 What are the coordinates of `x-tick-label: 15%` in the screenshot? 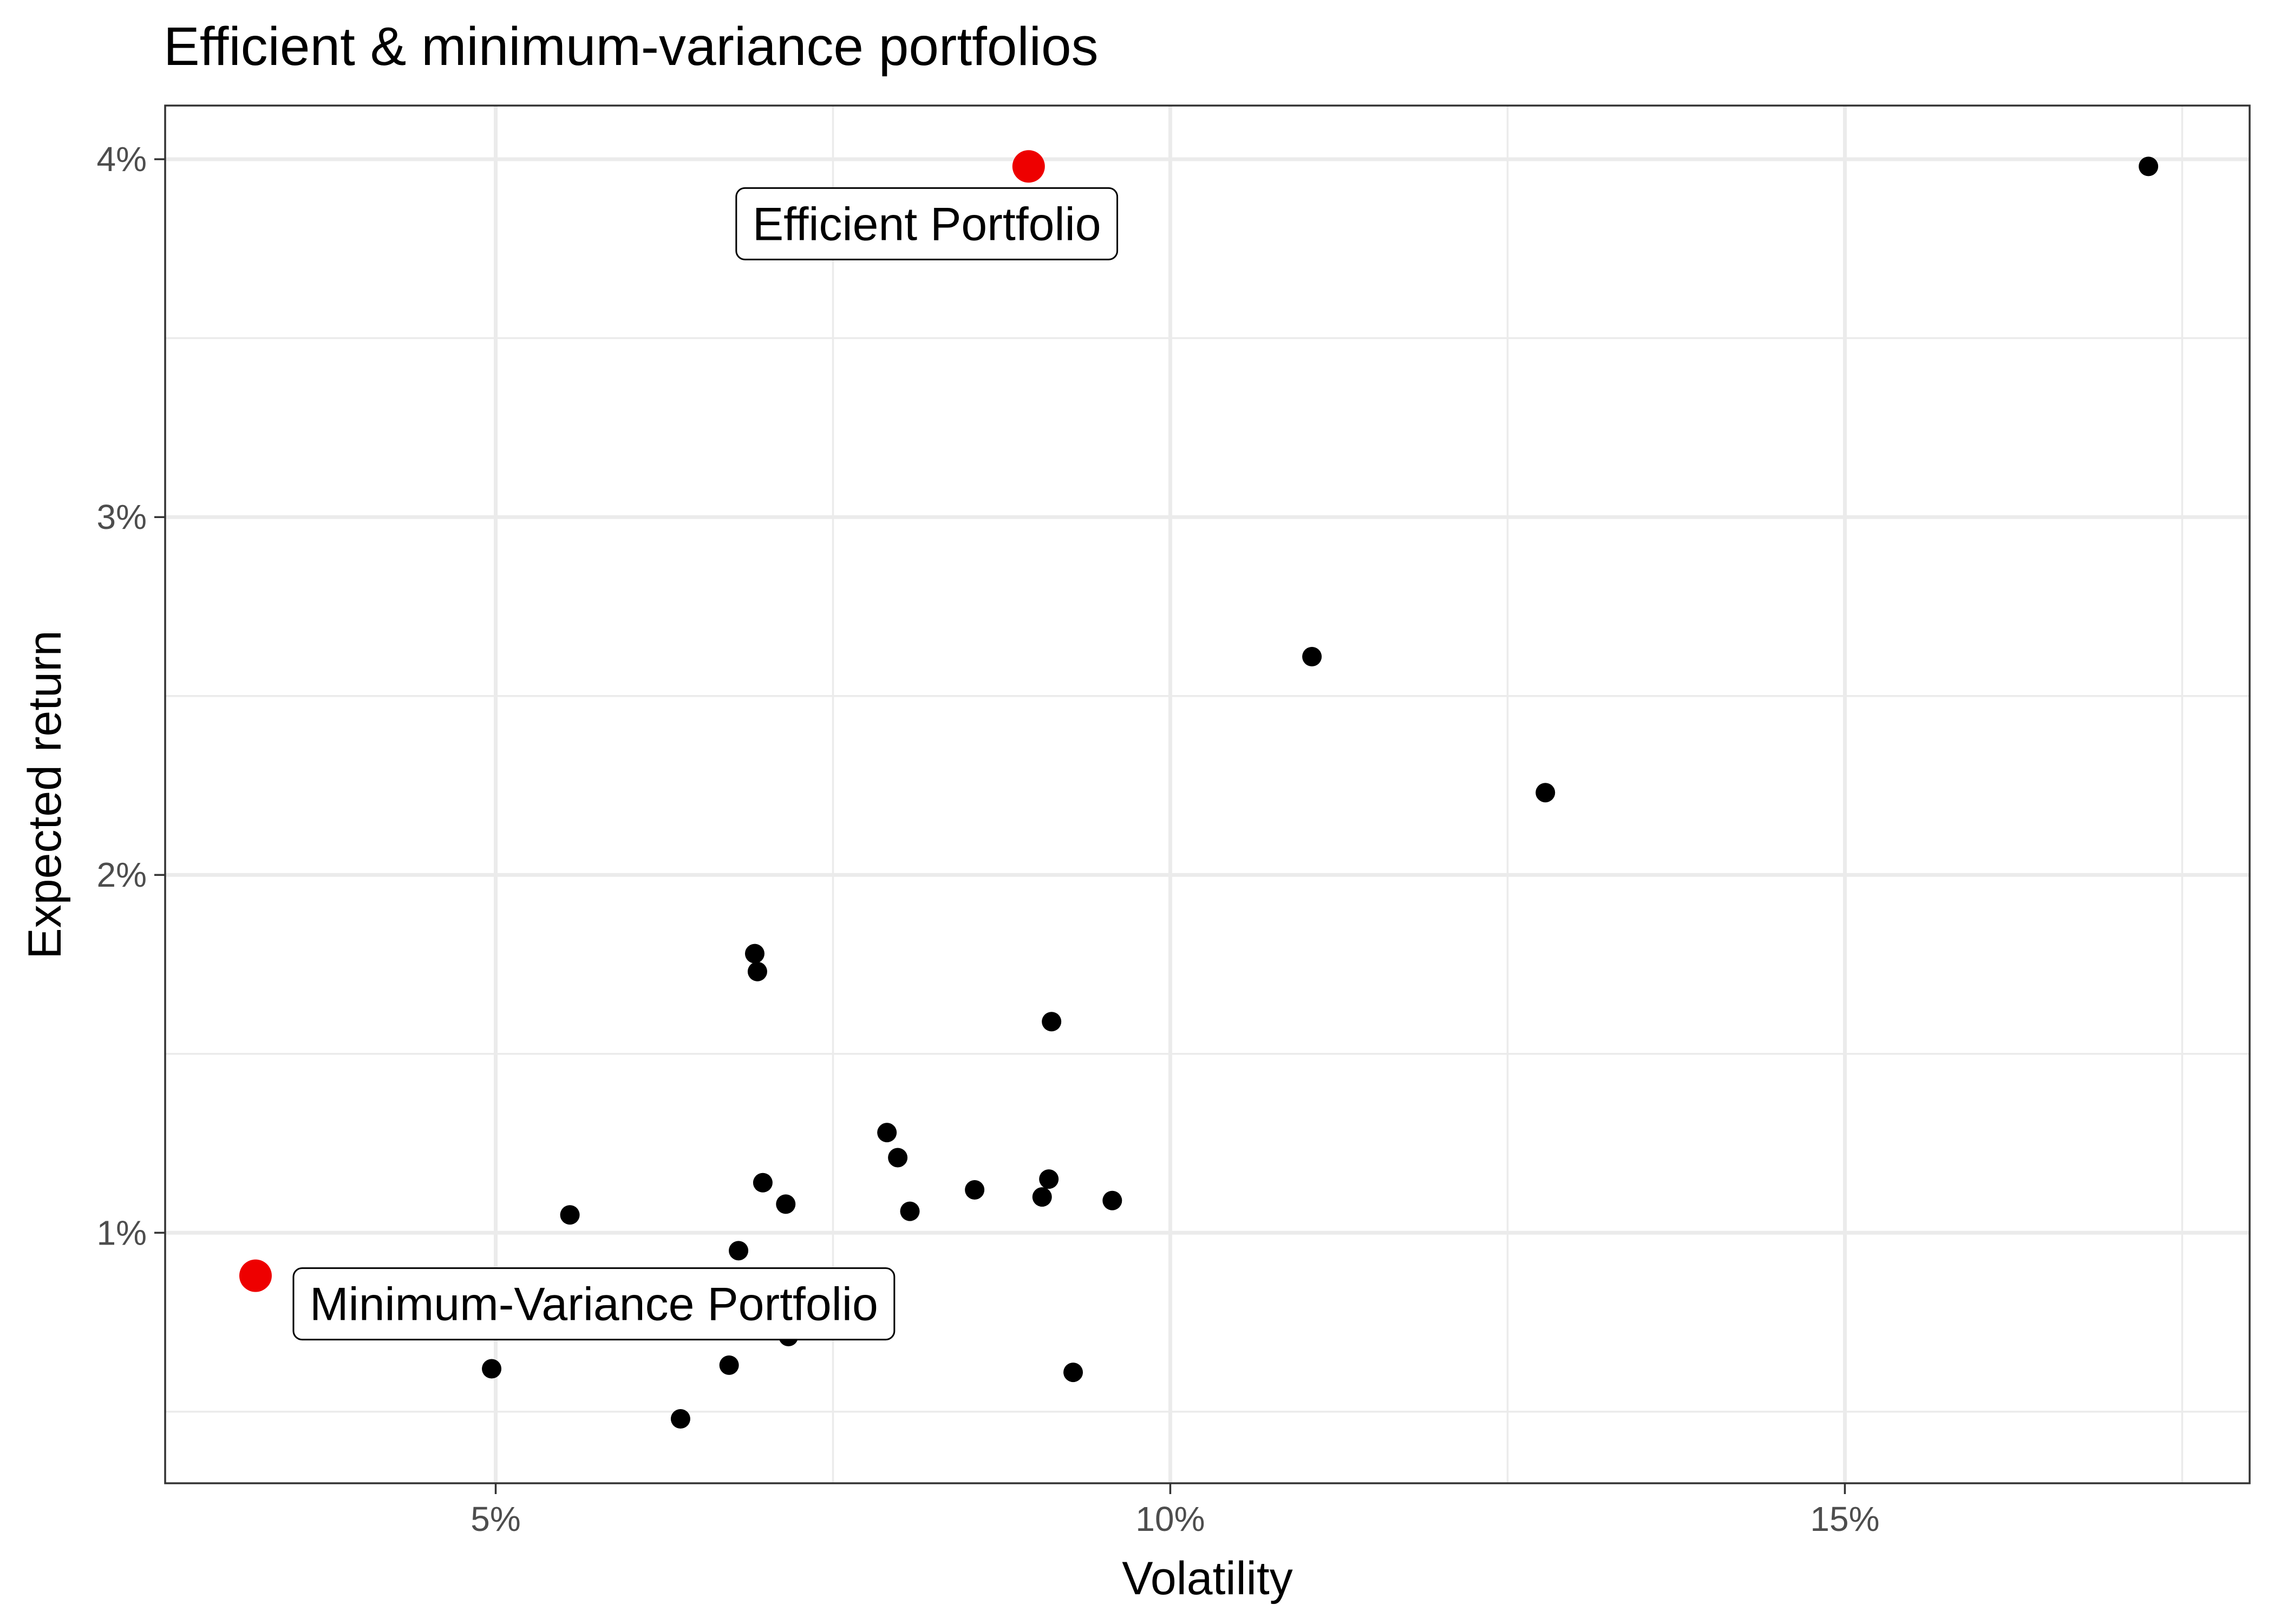 It's located at (1845, 1519).